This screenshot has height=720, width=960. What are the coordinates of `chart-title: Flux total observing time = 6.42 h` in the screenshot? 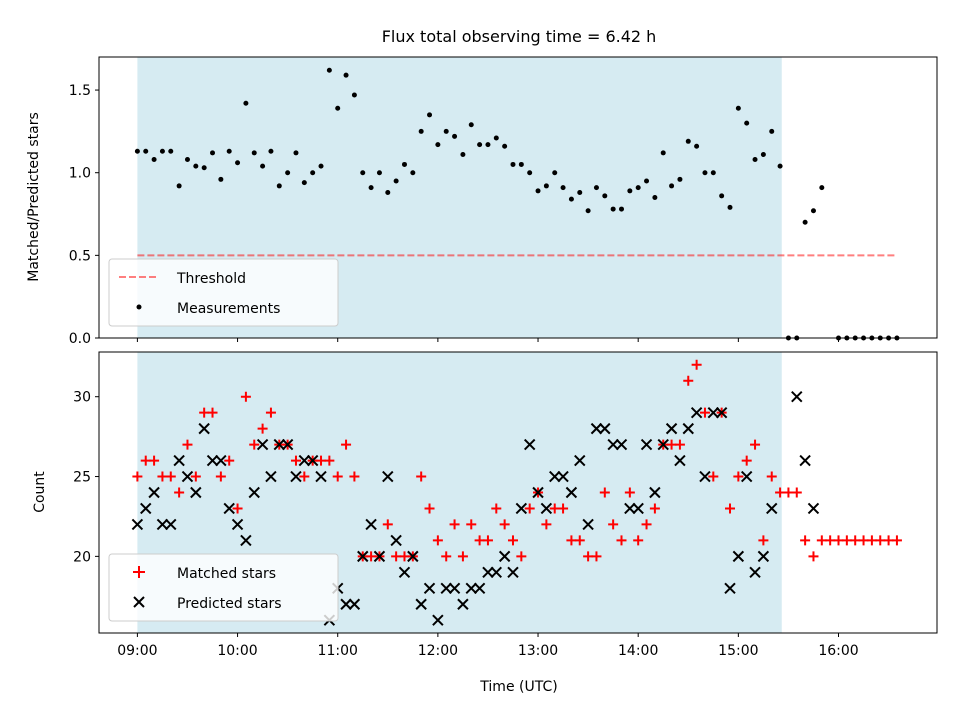 It's located at (519, 36).